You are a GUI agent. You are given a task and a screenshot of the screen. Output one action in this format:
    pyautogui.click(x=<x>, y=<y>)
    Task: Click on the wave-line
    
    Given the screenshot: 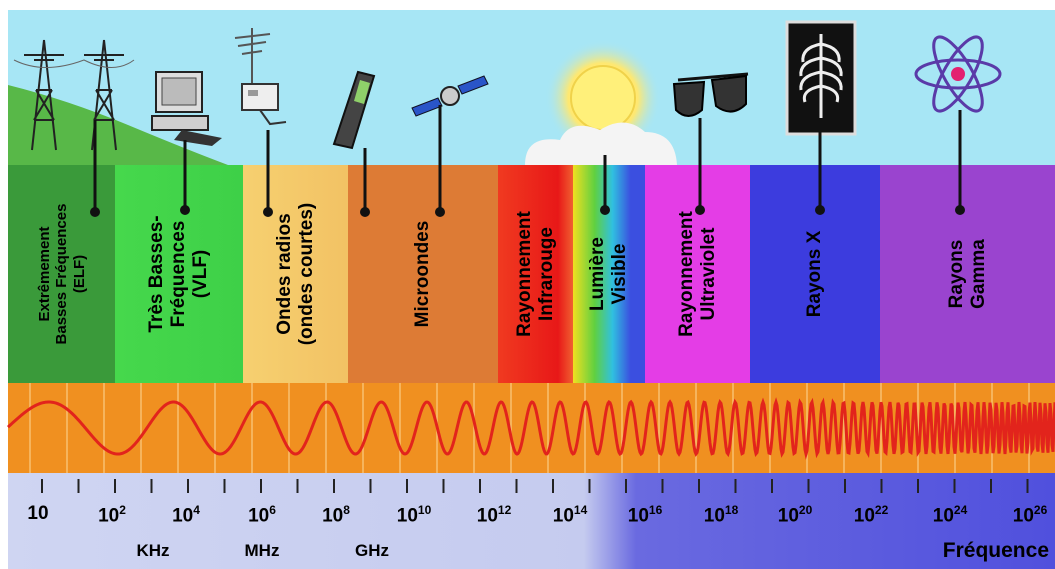 What is the action you would take?
    pyautogui.click(x=530, y=428)
    